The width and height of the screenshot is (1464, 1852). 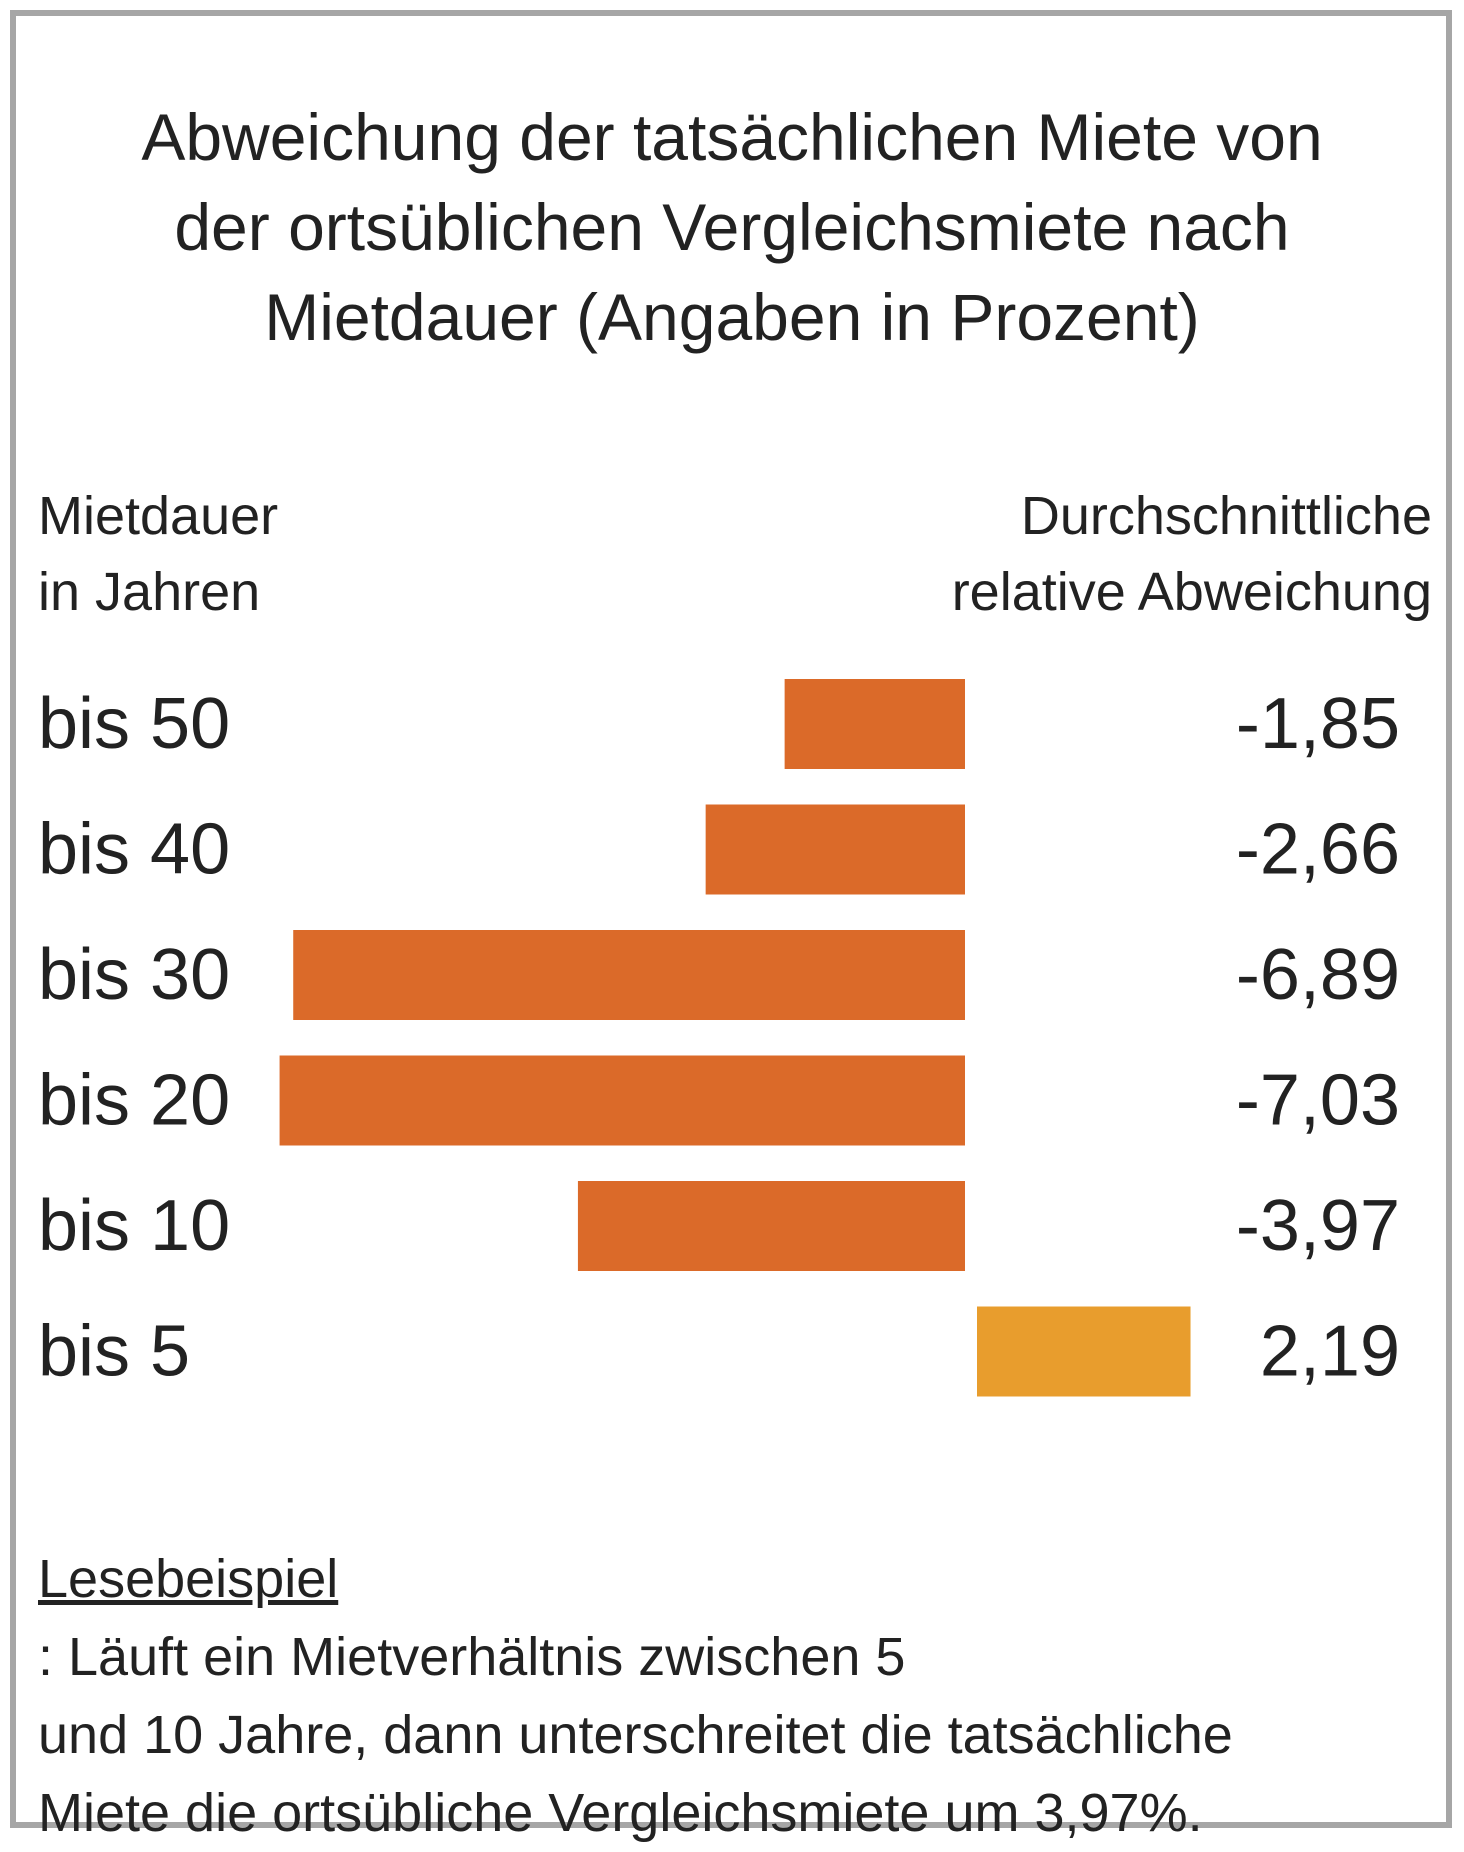 I want to click on category-axis-label-line-1: Mietdauer, so click(x=158, y=516).